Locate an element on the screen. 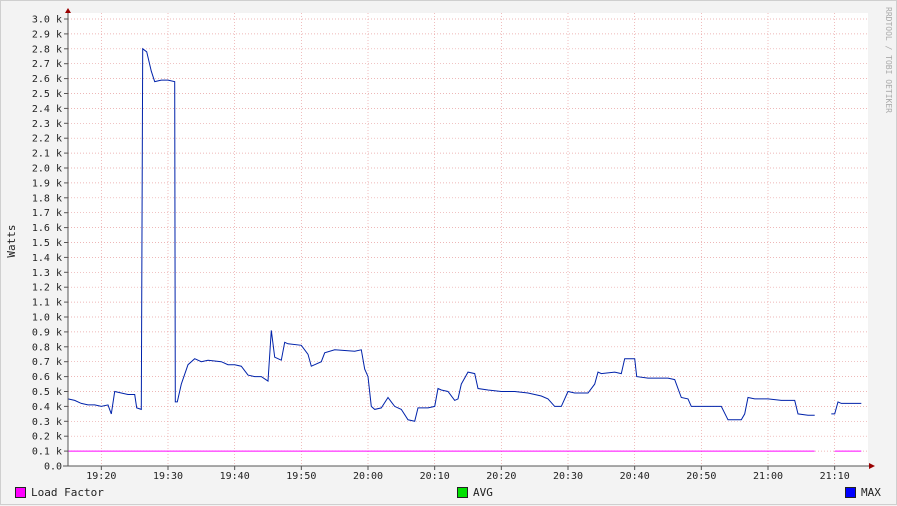 This screenshot has height=506, width=897. y-tick-label: 2.9 k is located at coordinates (47, 34).